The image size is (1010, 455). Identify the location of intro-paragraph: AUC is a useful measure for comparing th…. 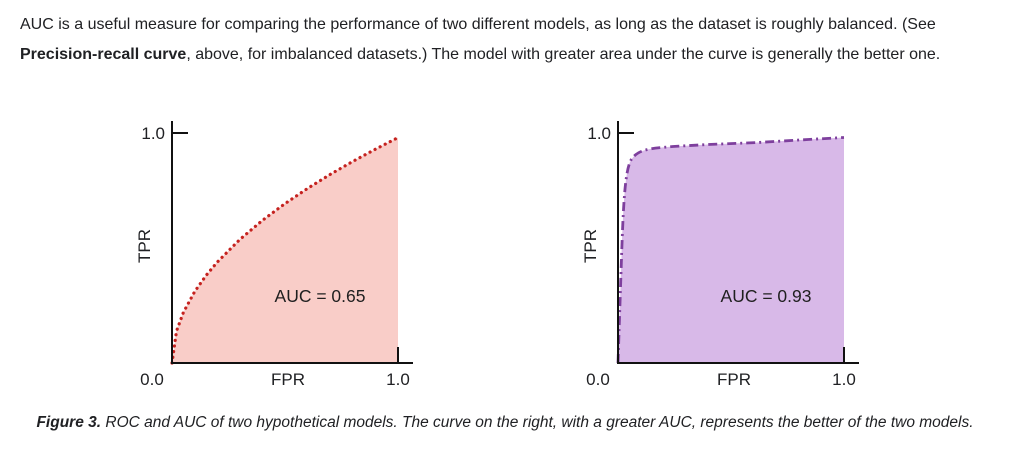
(512, 40).